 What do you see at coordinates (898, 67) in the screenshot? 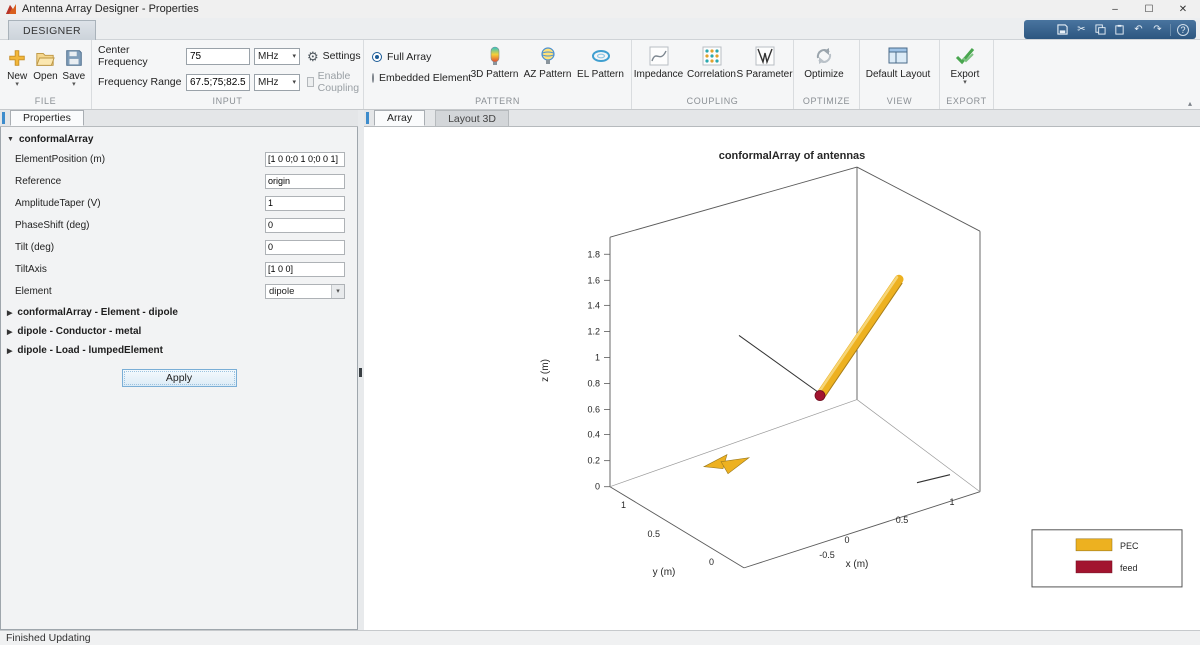
I see `default-layout-button: Default Layout` at bounding box center [898, 67].